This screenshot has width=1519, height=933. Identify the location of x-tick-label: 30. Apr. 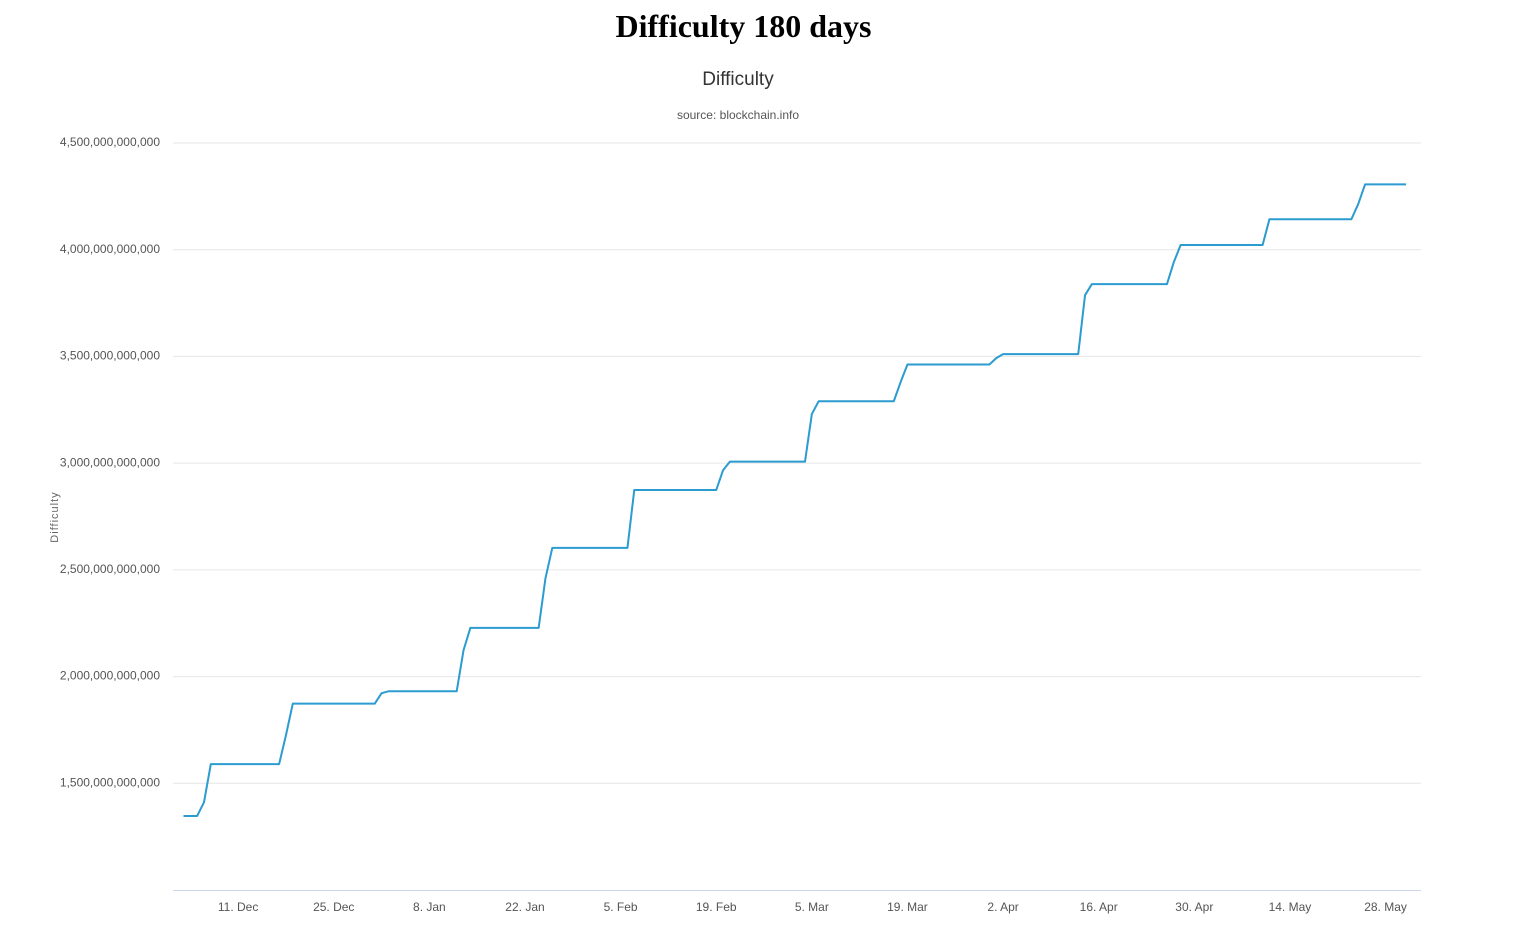
(1194, 907).